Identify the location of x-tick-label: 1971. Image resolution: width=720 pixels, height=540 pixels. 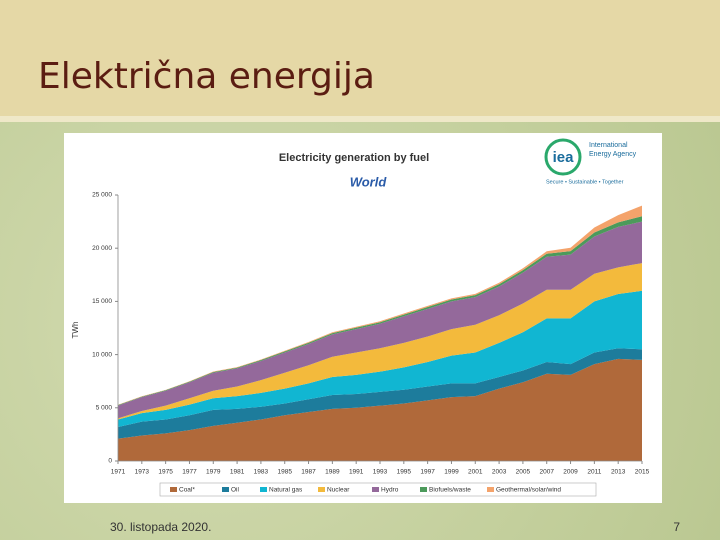
(118, 472).